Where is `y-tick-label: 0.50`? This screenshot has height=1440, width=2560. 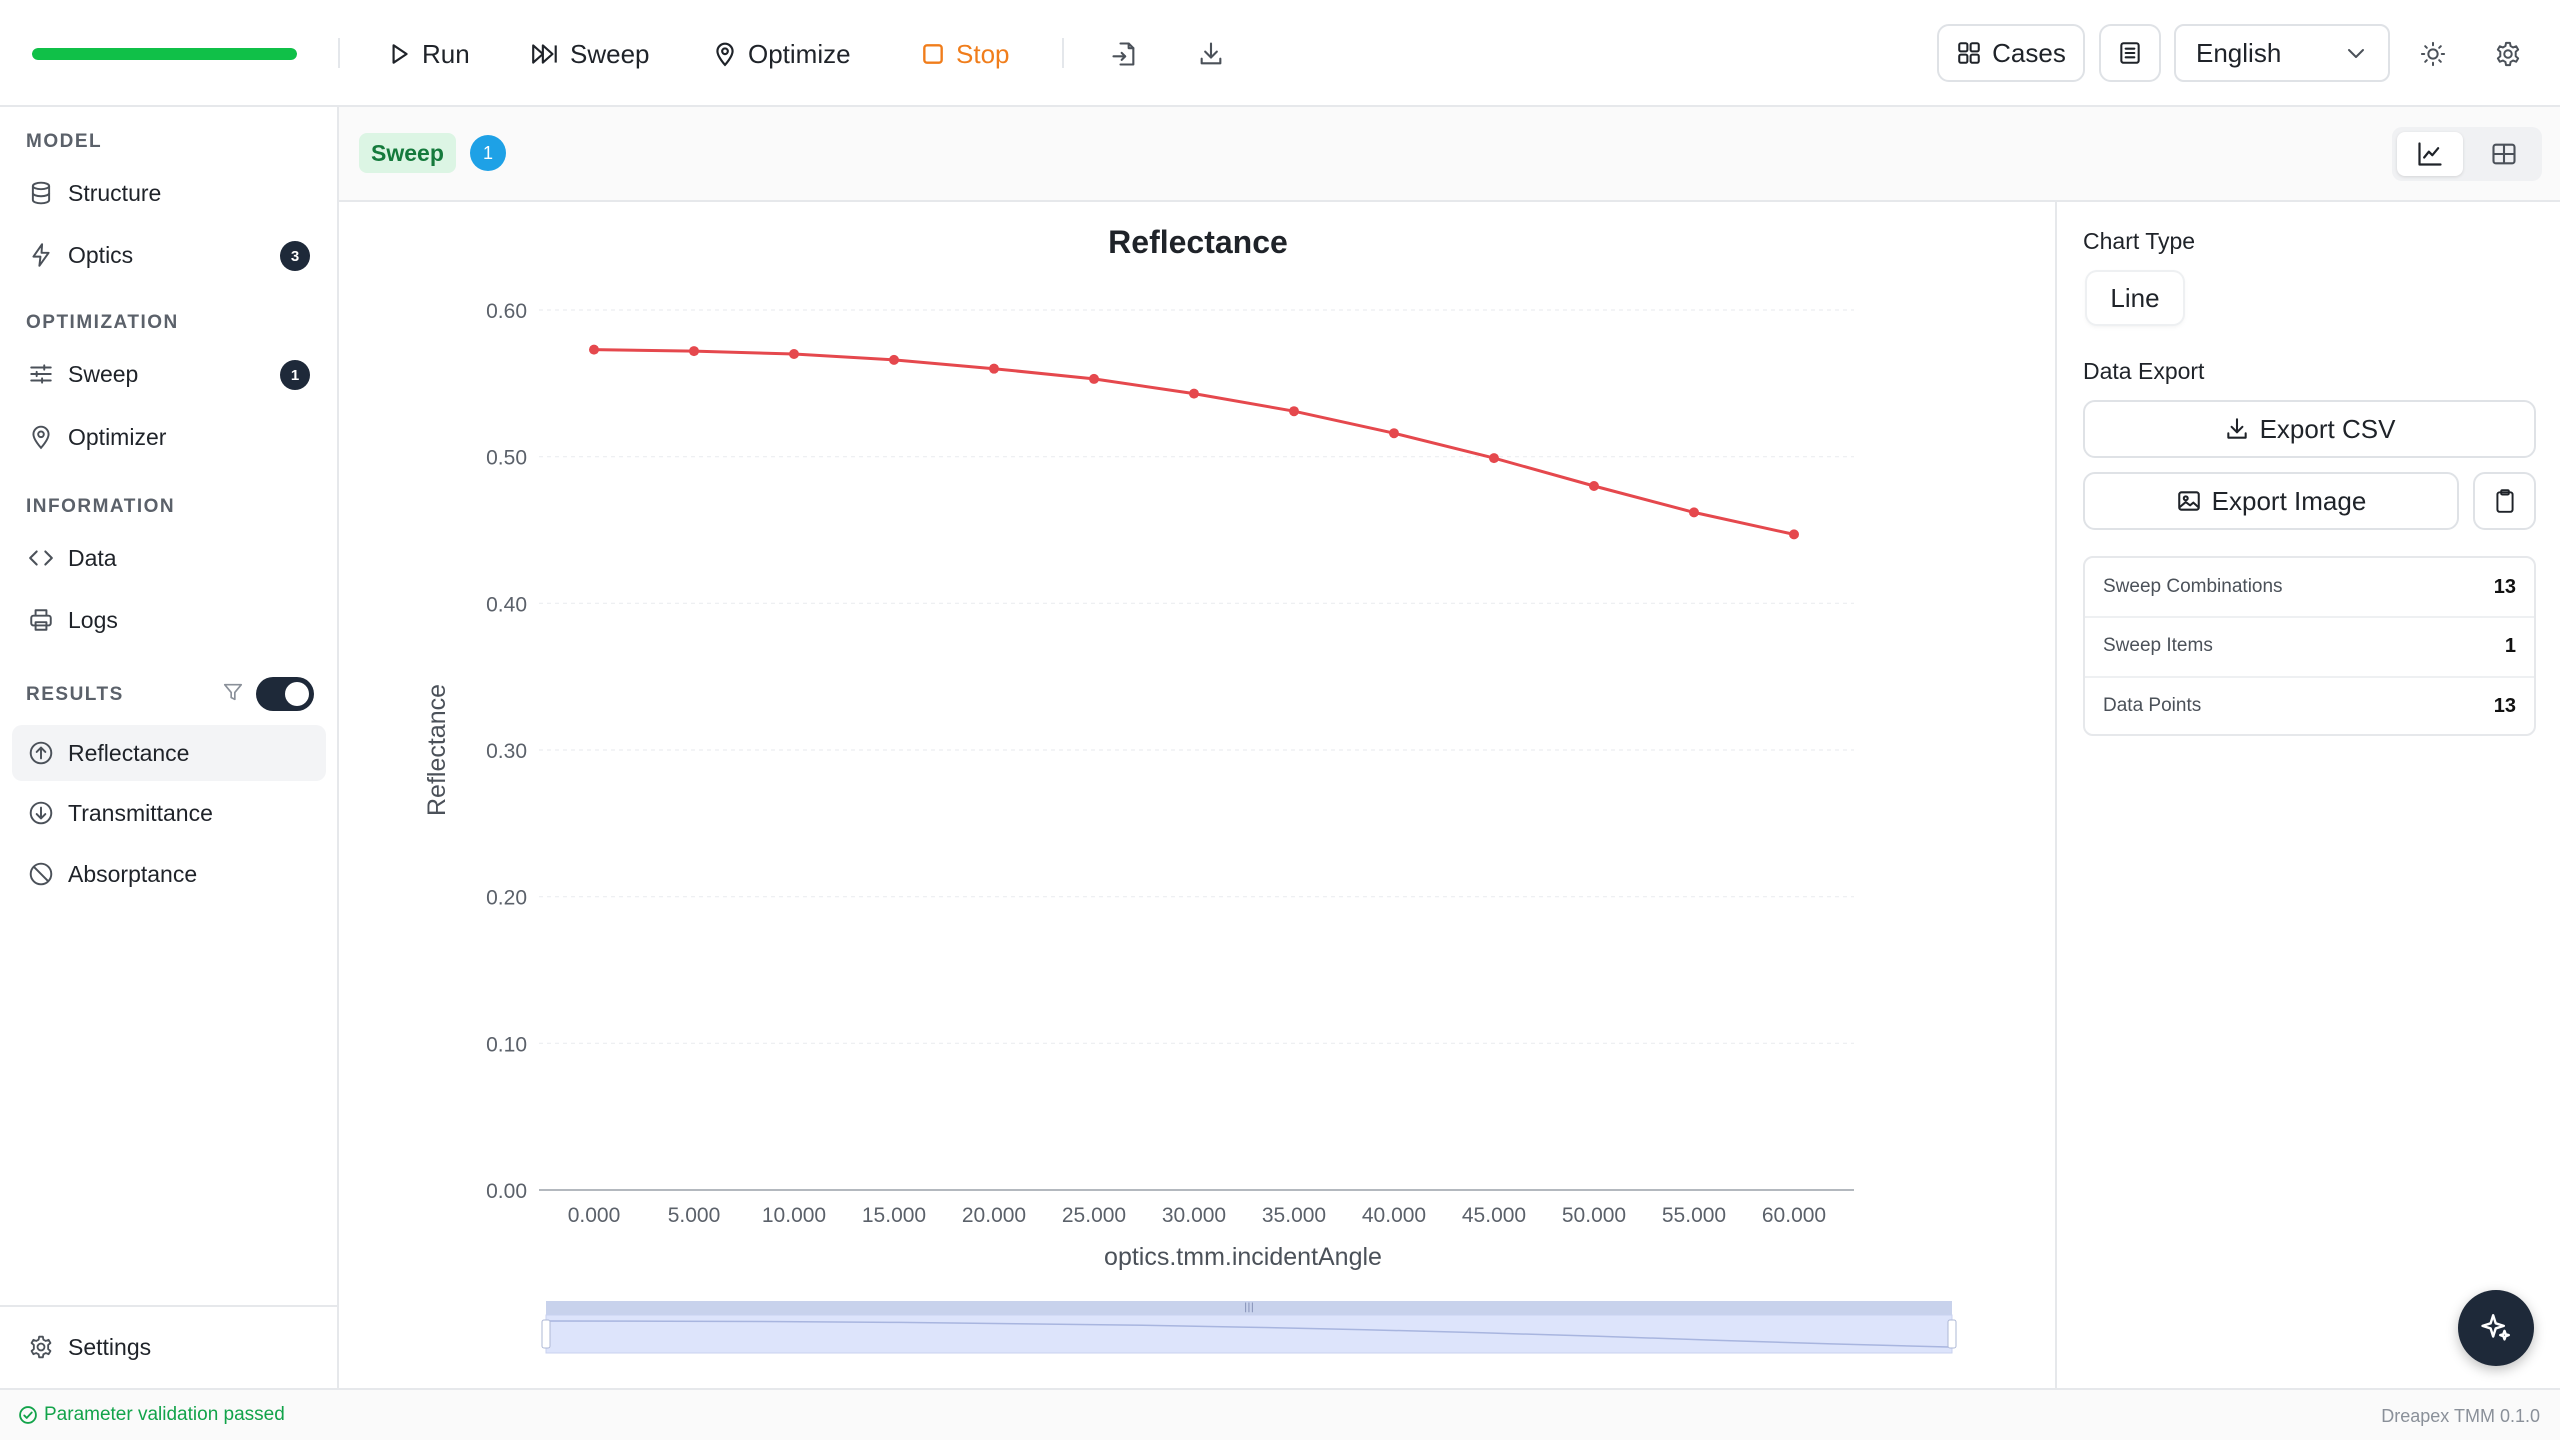 y-tick-label: 0.50 is located at coordinates (506, 458).